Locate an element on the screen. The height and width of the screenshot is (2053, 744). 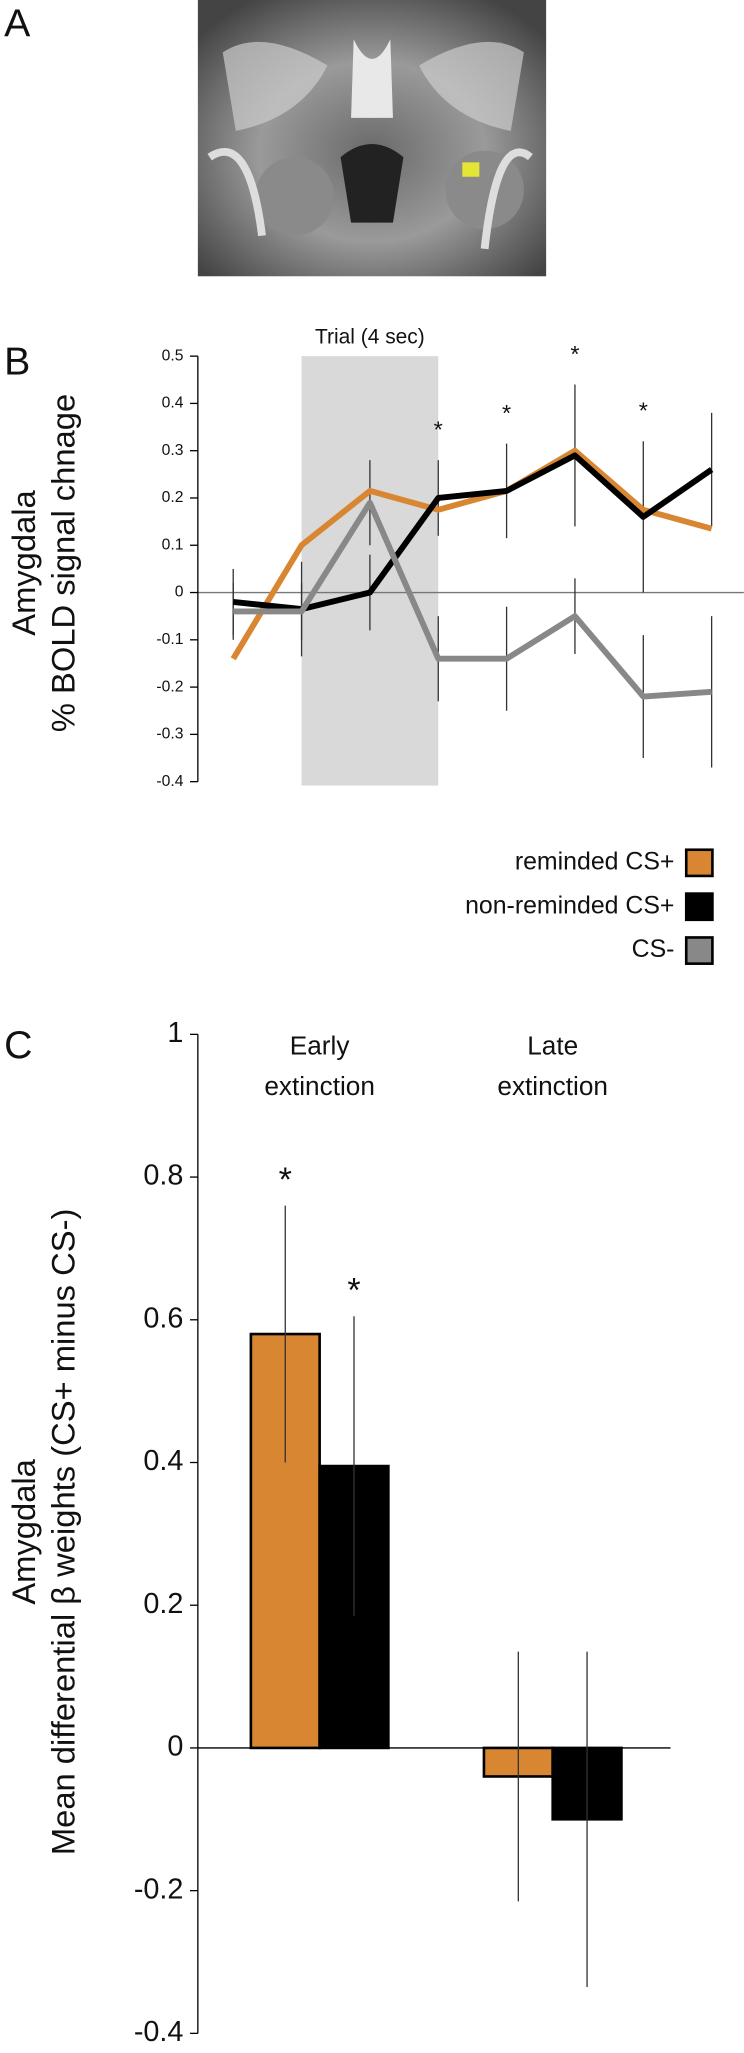
y-tick-label: 0.5 is located at coordinates (173, 355).